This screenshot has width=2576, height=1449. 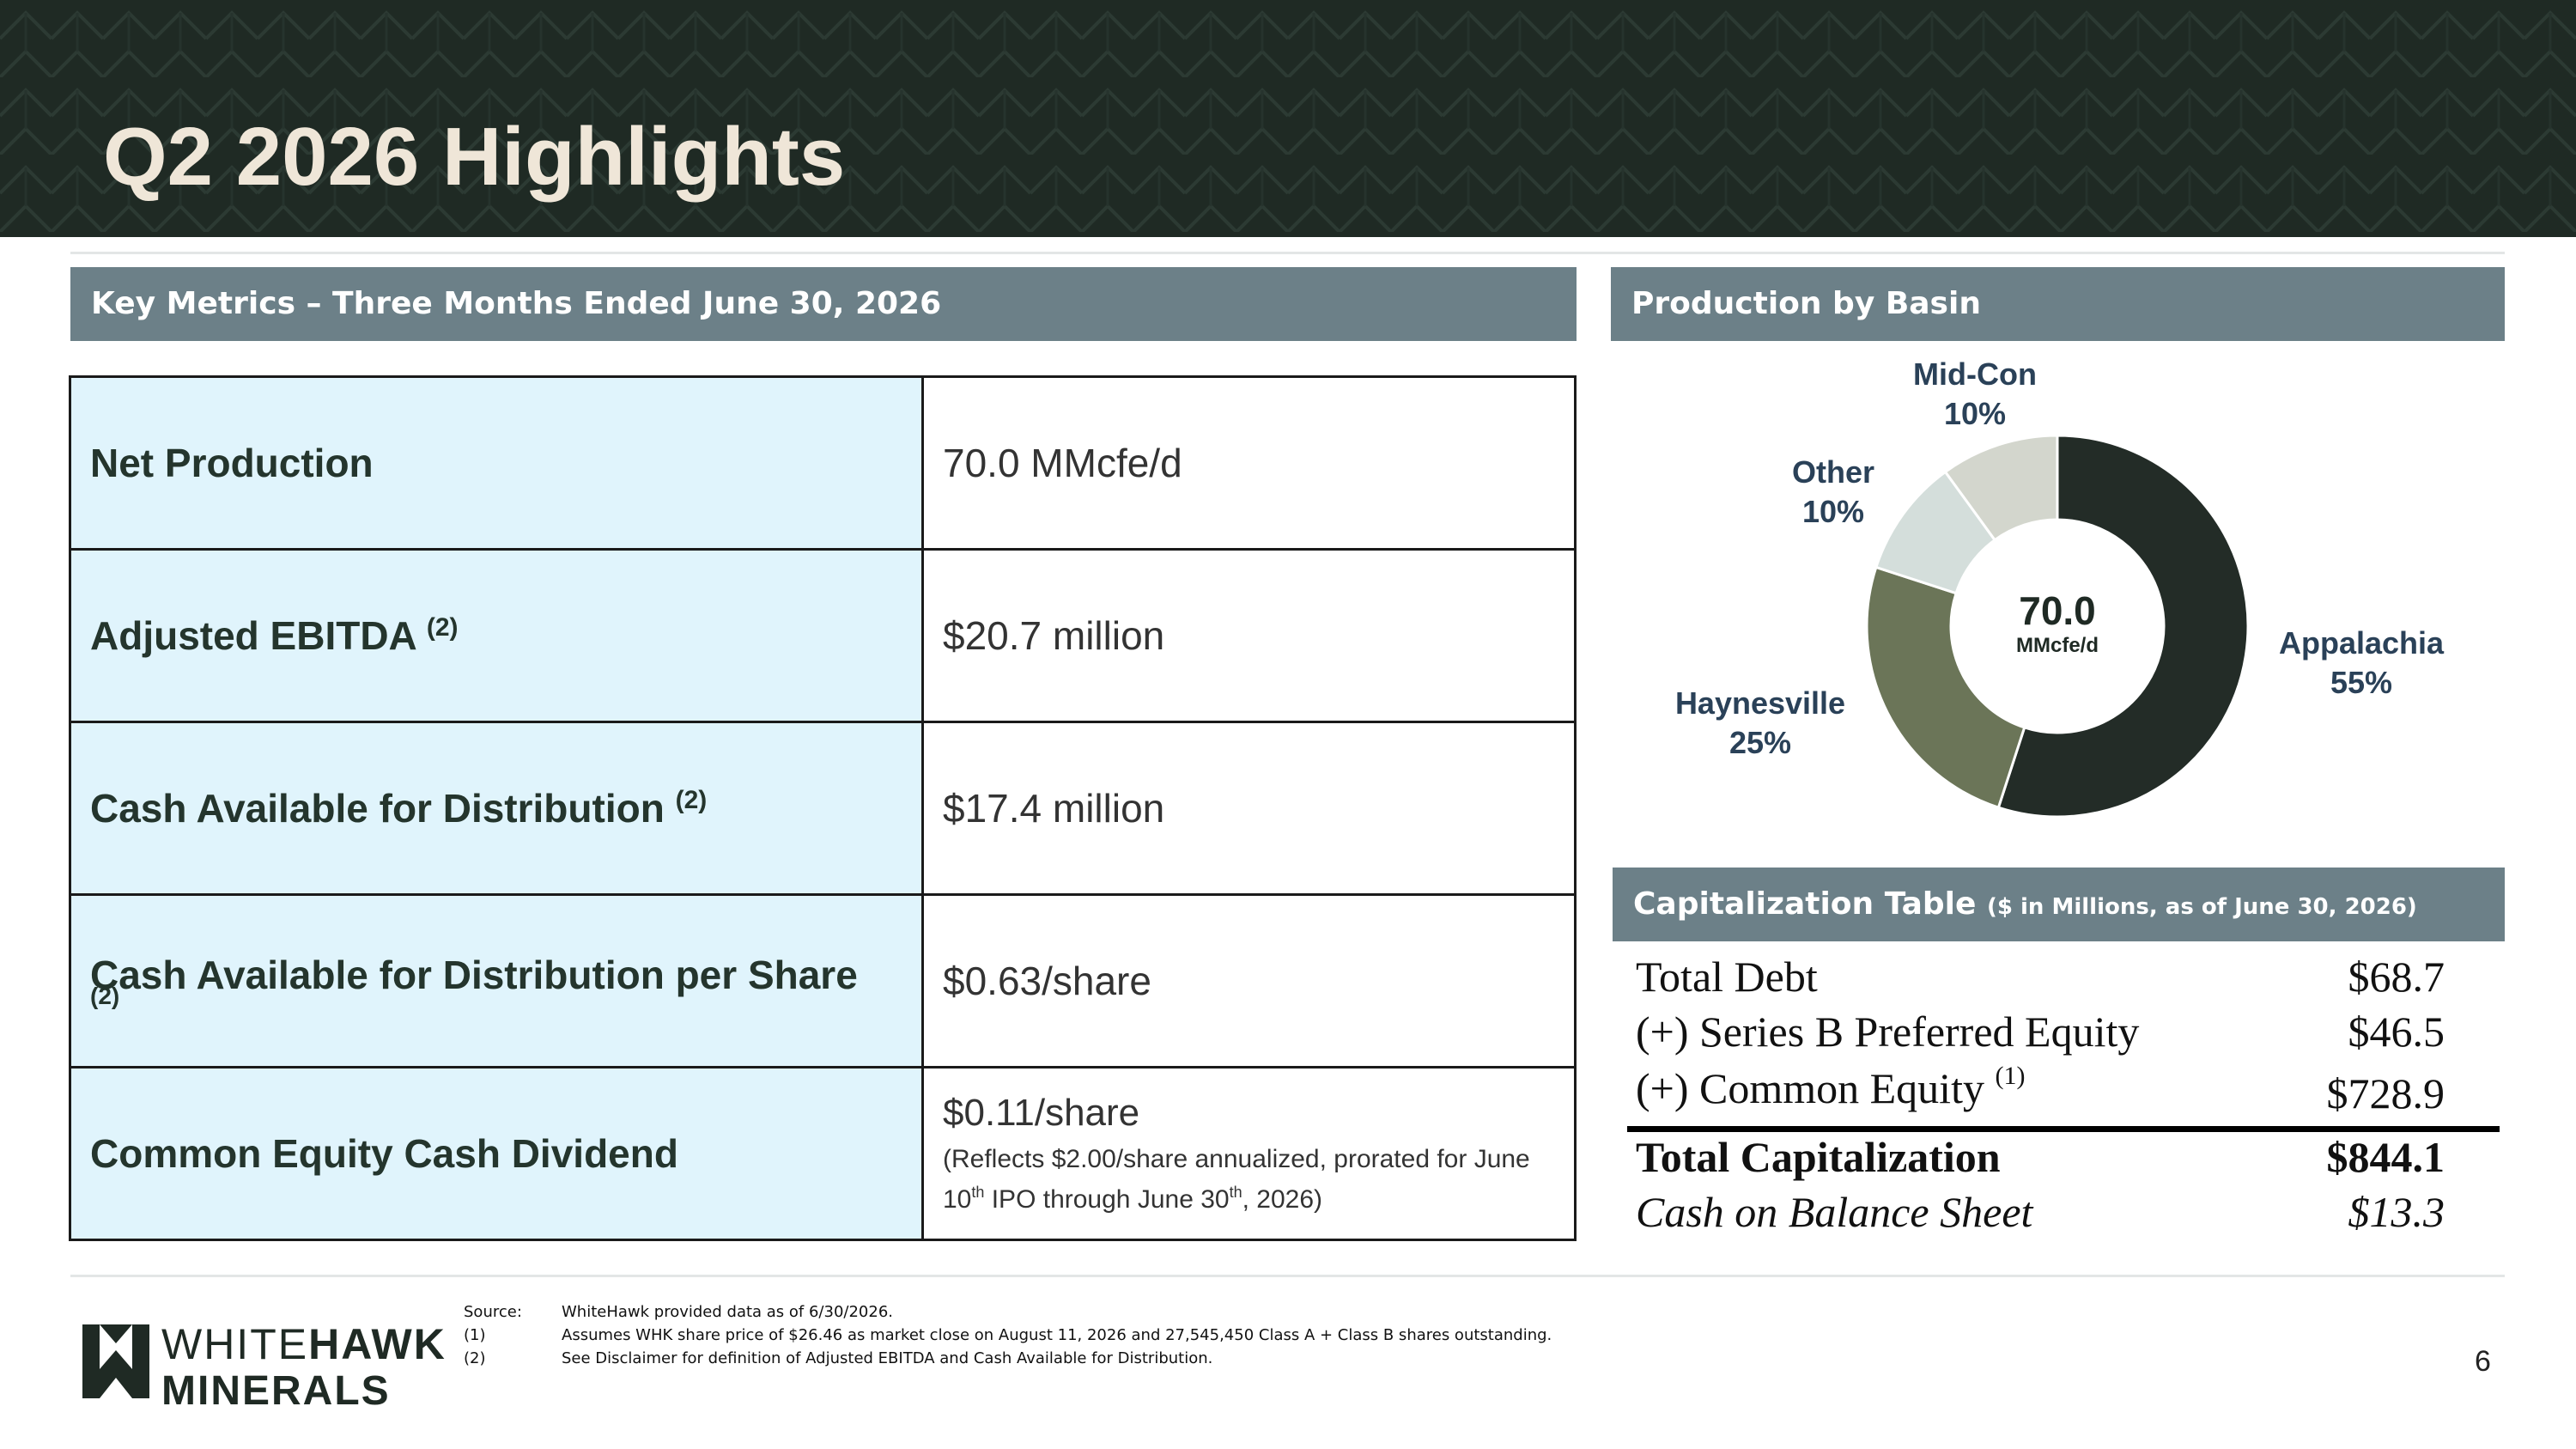 I want to click on page-number: 6, so click(x=2483, y=1361).